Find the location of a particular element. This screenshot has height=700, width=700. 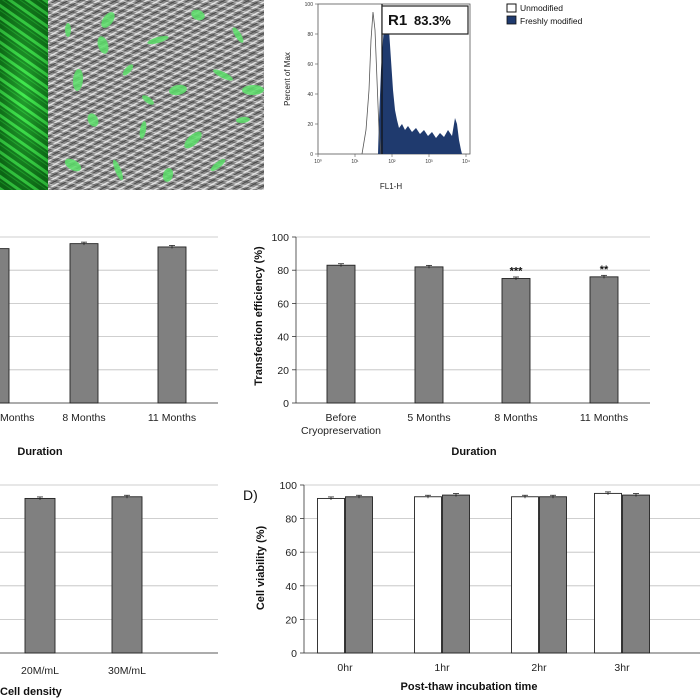

legend-swatch-freshly-modified is located at coordinates (511, 20).